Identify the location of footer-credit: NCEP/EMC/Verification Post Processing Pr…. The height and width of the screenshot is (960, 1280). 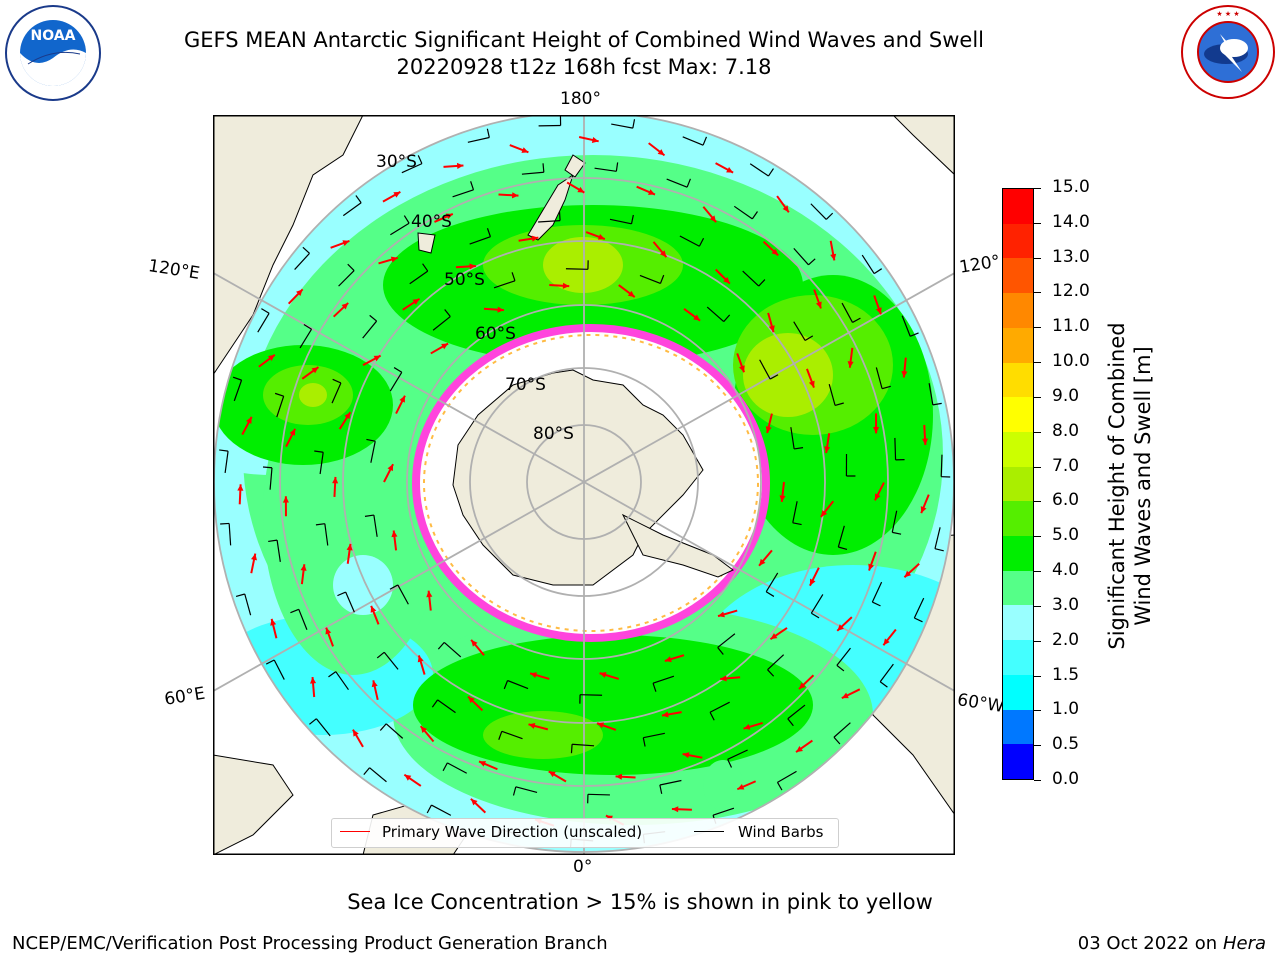
(310, 943).